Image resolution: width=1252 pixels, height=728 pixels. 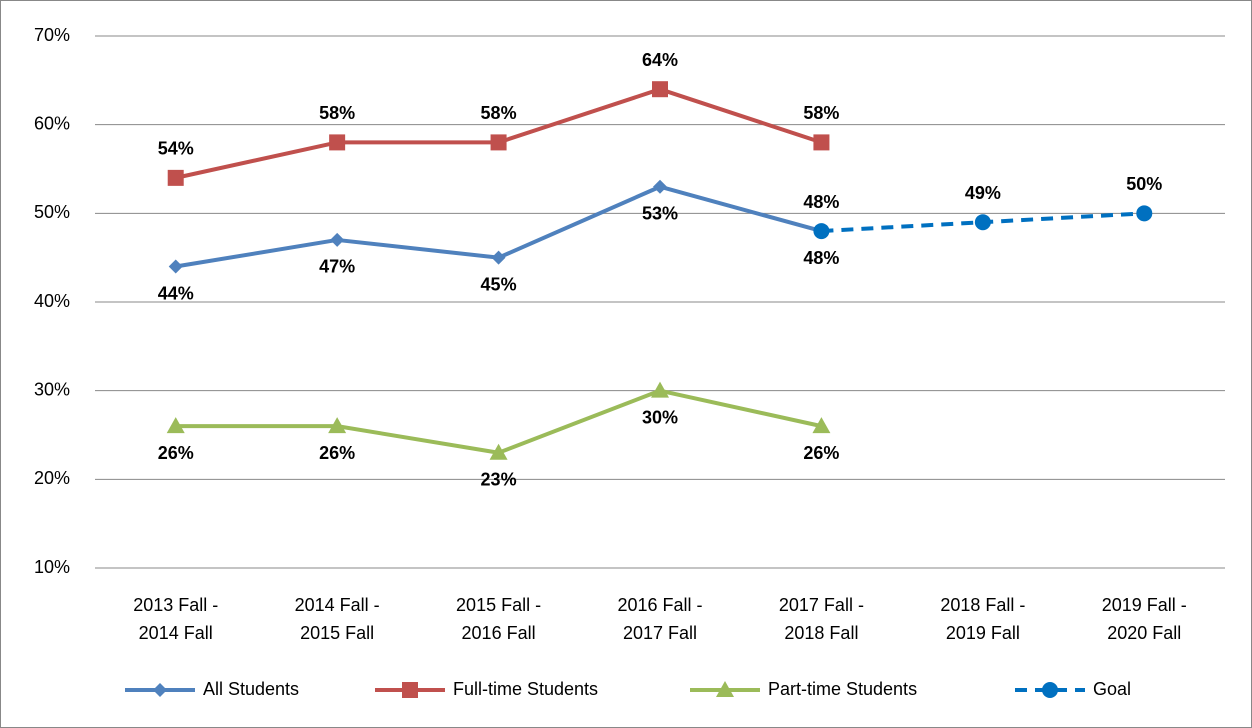 I want to click on data-label: 53%, so click(x=660, y=213).